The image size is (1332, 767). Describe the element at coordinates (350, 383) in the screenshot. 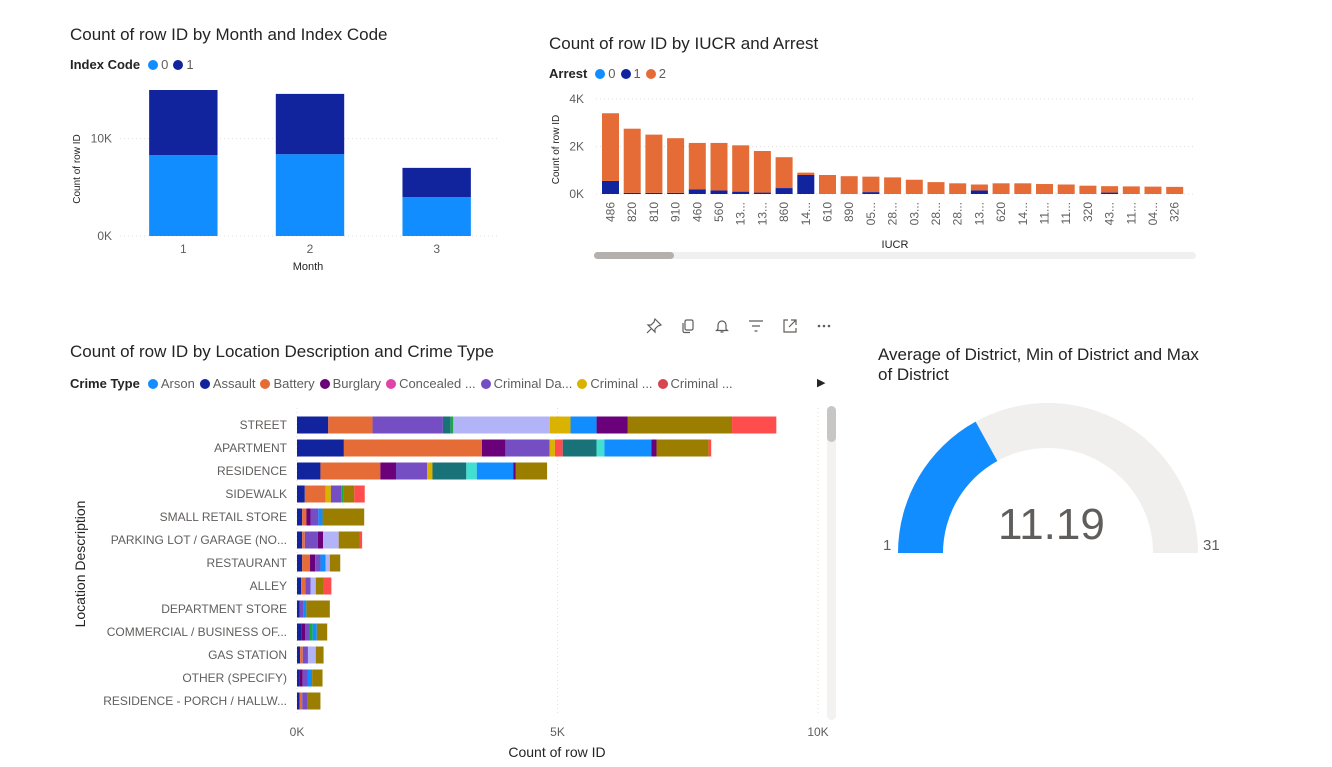

I see `legend-item-3: Burglary` at that location.